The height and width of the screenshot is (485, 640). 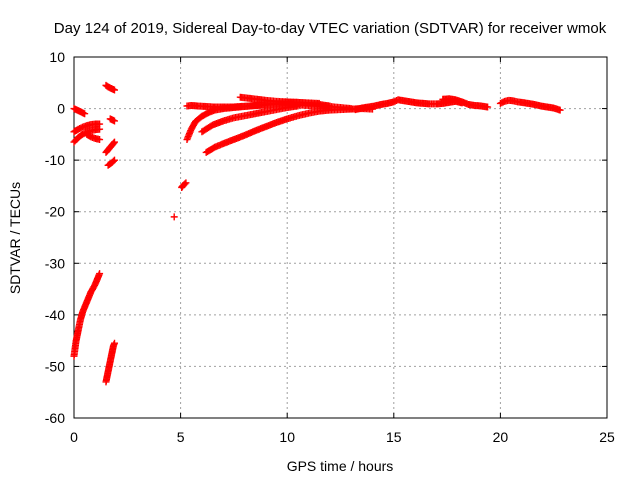 What do you see at coordinates (287, 437) in the screenshot?
I see `x-tick-label: 10` at bounding box center [287, 437].